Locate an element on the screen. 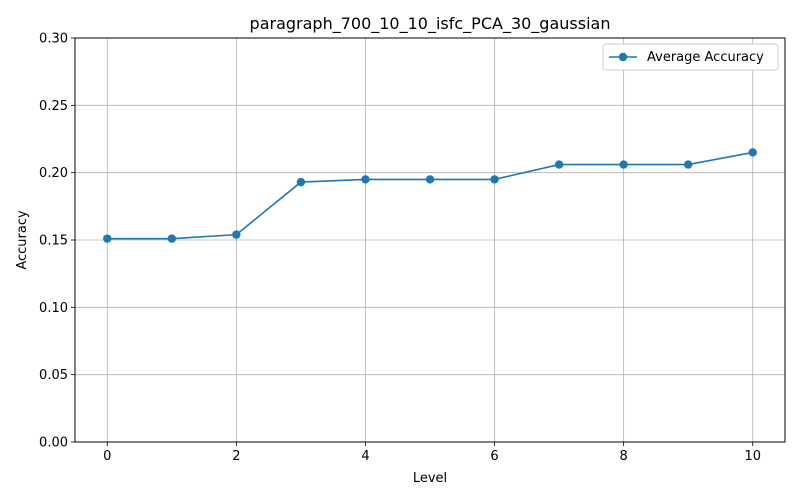 This screenshot has height=500, width=800. legend-marker-sample is located at coordinates (623, 57).